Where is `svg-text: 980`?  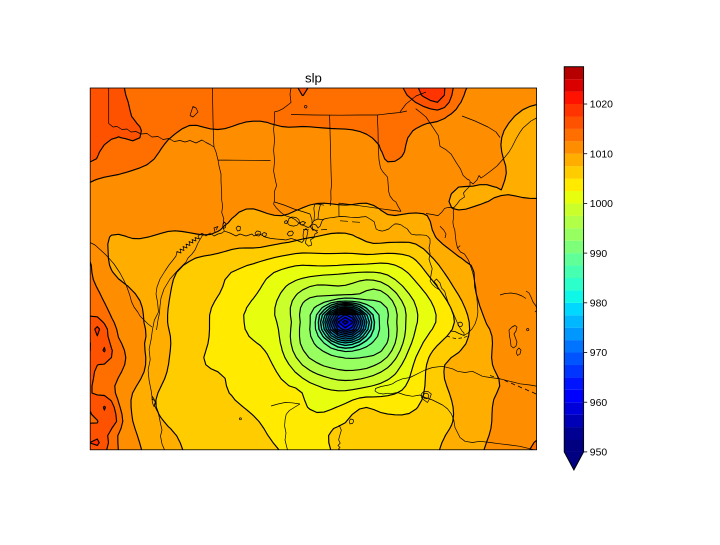
svg-text: 980 is located at coordinates (599, 304).